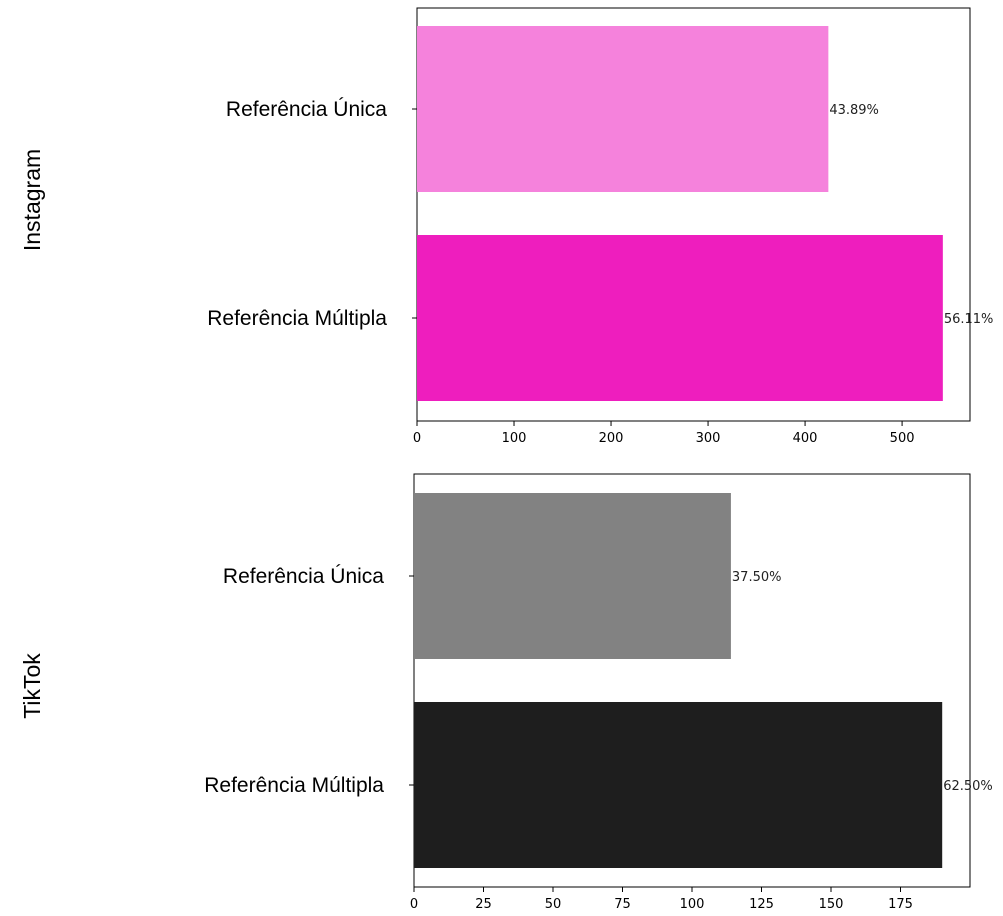 This screenshot has width=1003, height=916. What do you see at coordinates (854, 110) in the screenshot?
I see `data-label: 43.89%` at bounding box center [854, 110].